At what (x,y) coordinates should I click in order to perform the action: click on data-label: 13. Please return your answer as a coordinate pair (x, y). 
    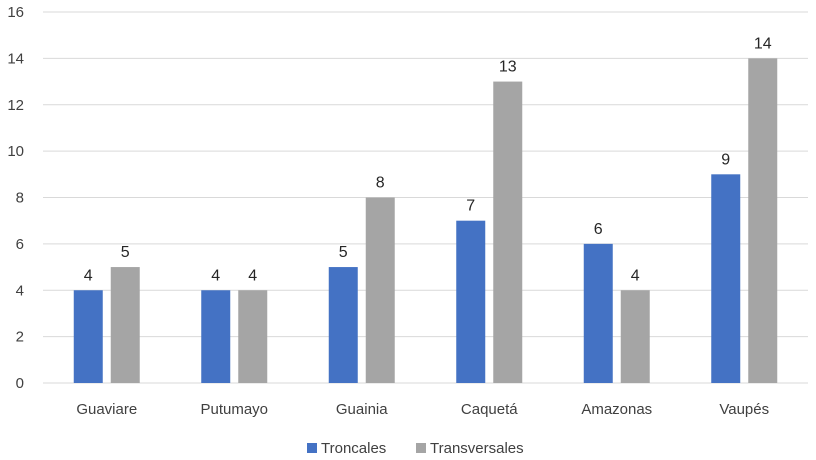
    Looking at the image, I should click on (508, 67).